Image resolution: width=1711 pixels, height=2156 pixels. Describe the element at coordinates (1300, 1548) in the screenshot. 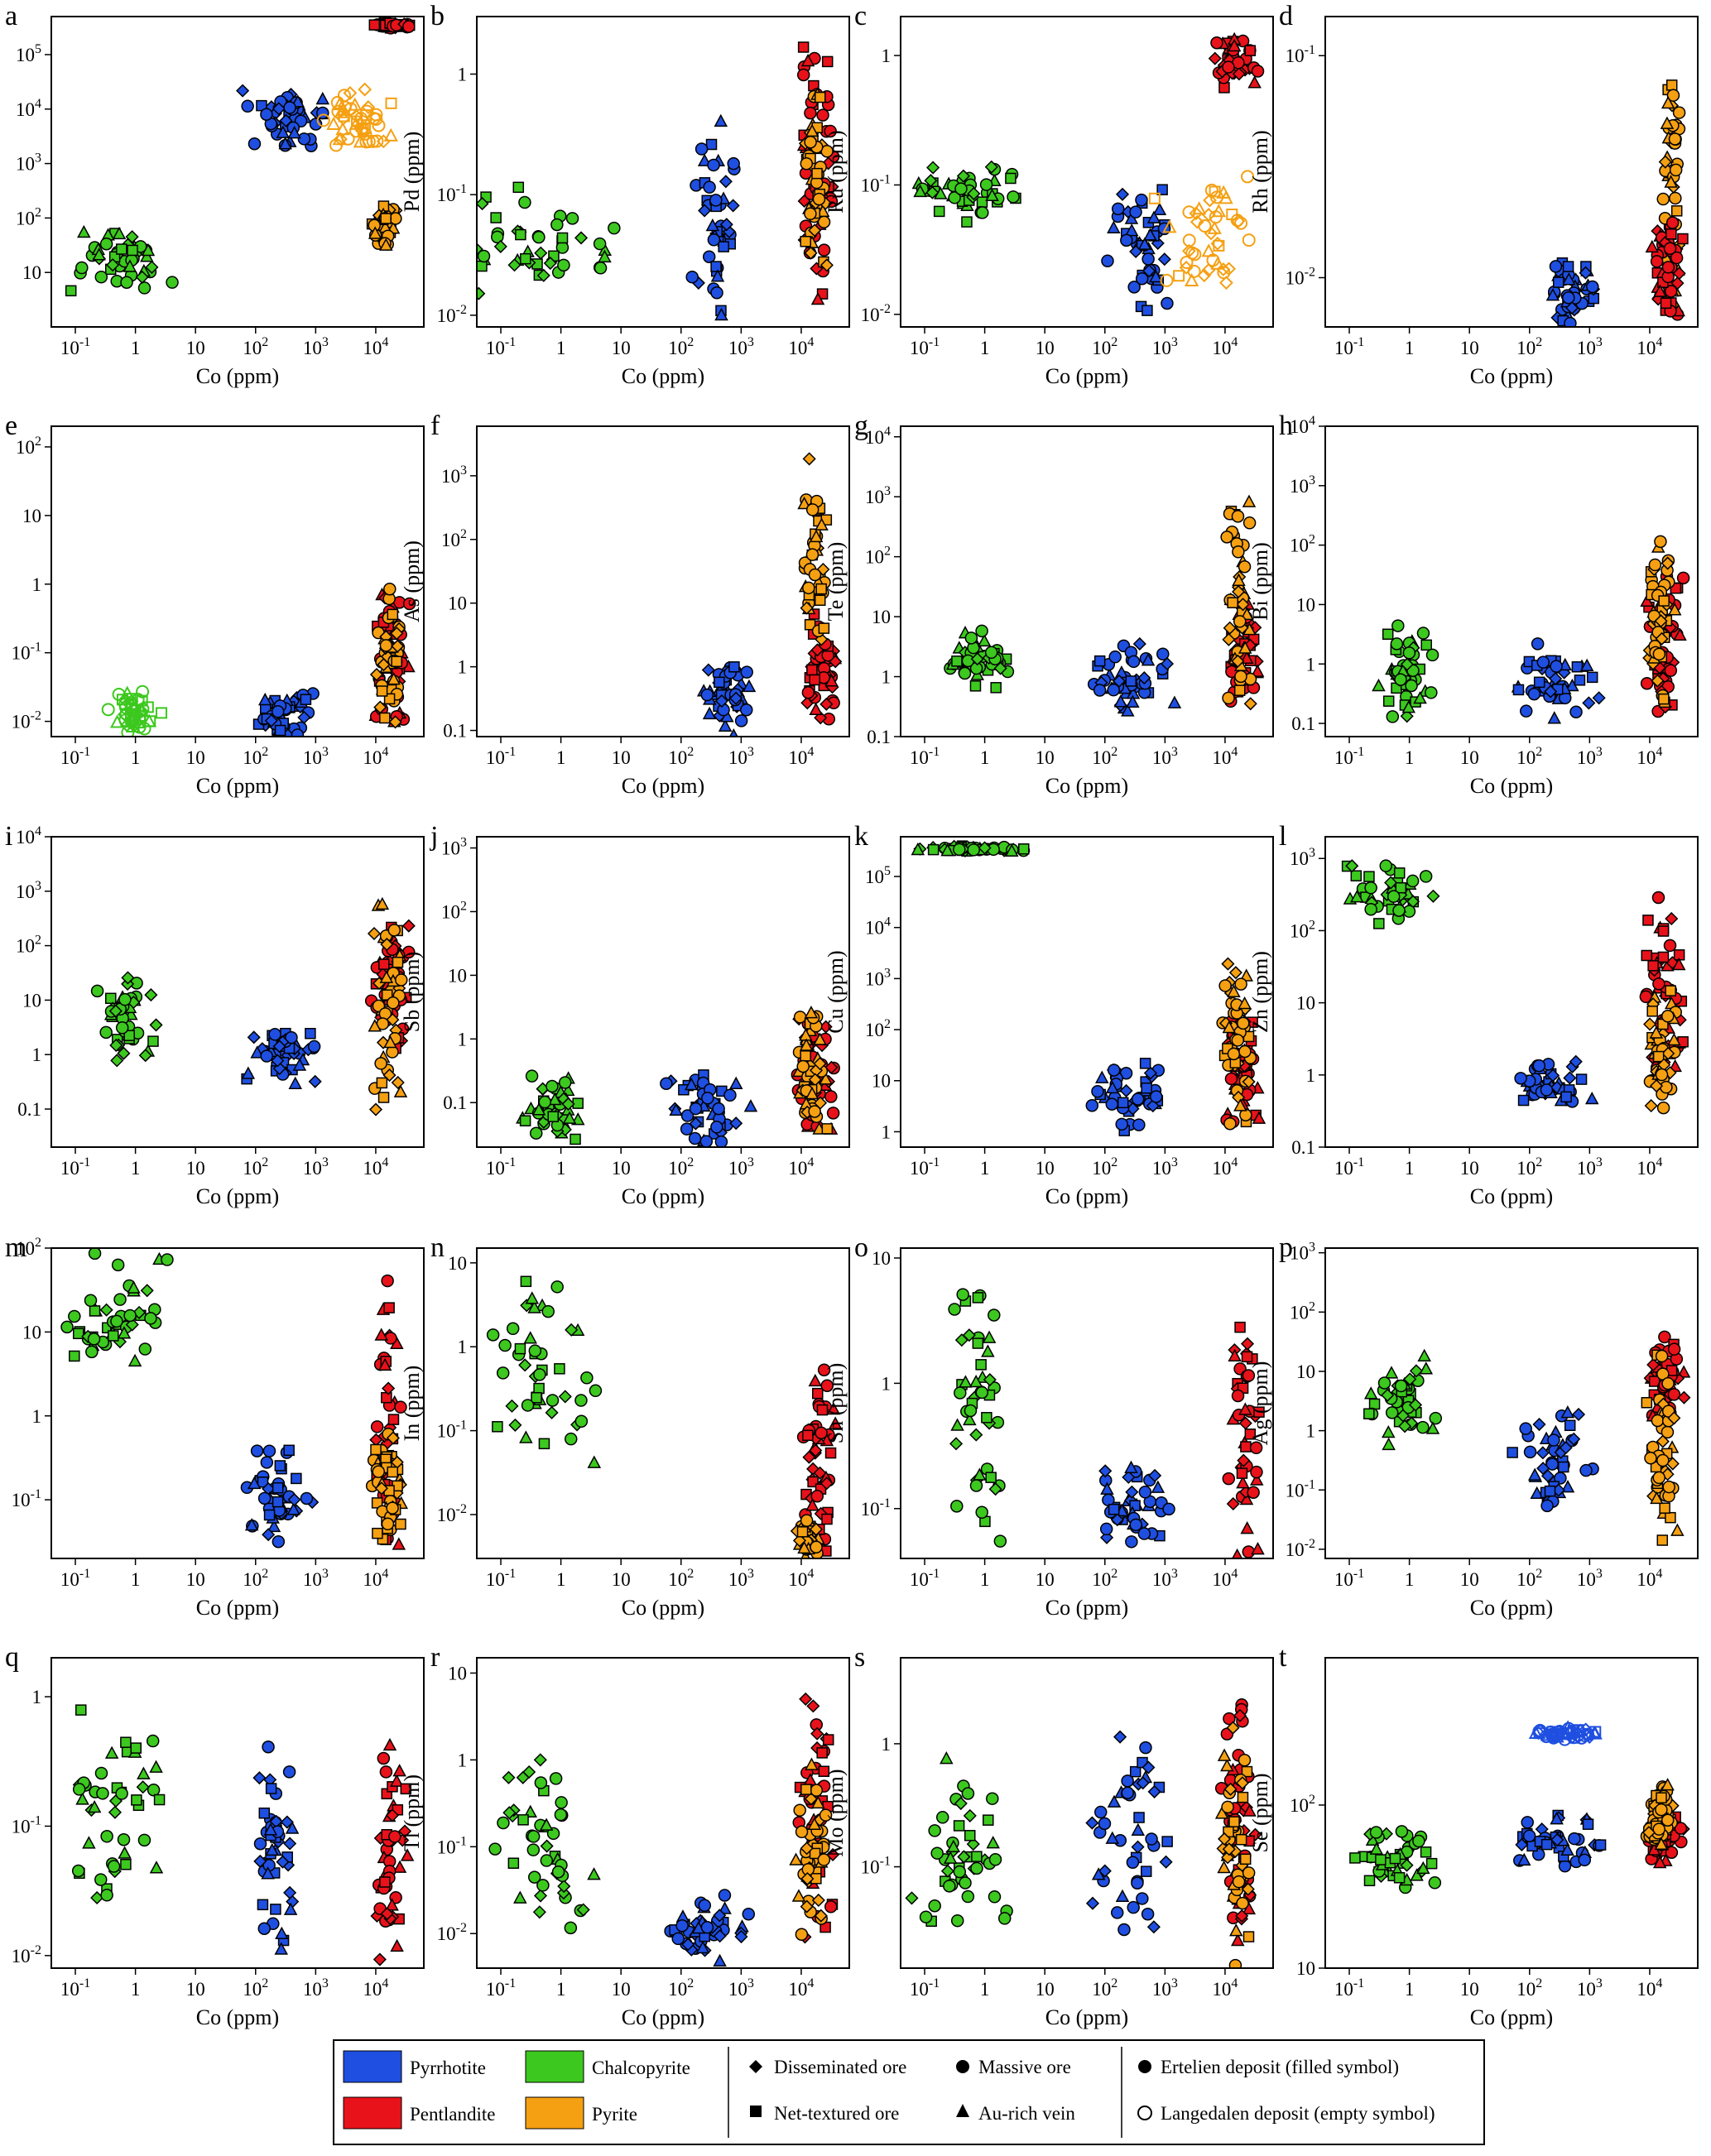

I see `y-tick-label: 10⁻²` at that location.